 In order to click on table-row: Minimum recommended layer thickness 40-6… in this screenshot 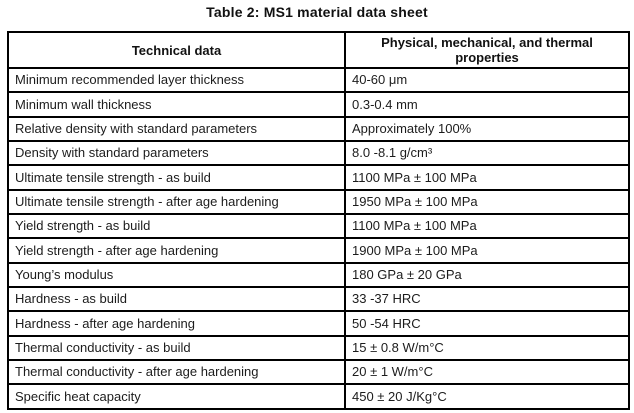, I will do `click(318, 80)`.